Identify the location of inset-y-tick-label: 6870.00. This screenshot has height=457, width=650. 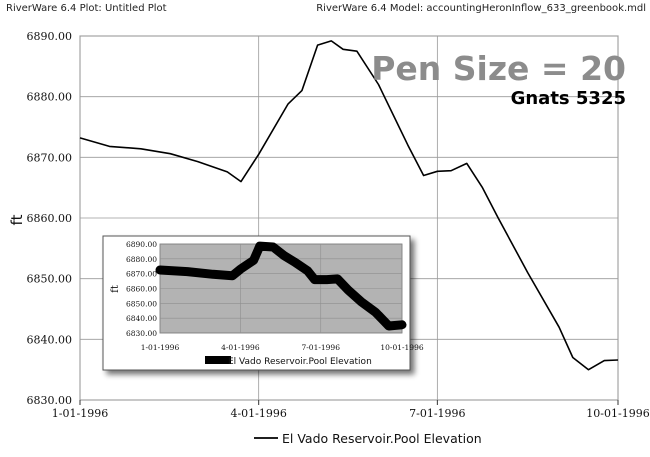
(141, 274).